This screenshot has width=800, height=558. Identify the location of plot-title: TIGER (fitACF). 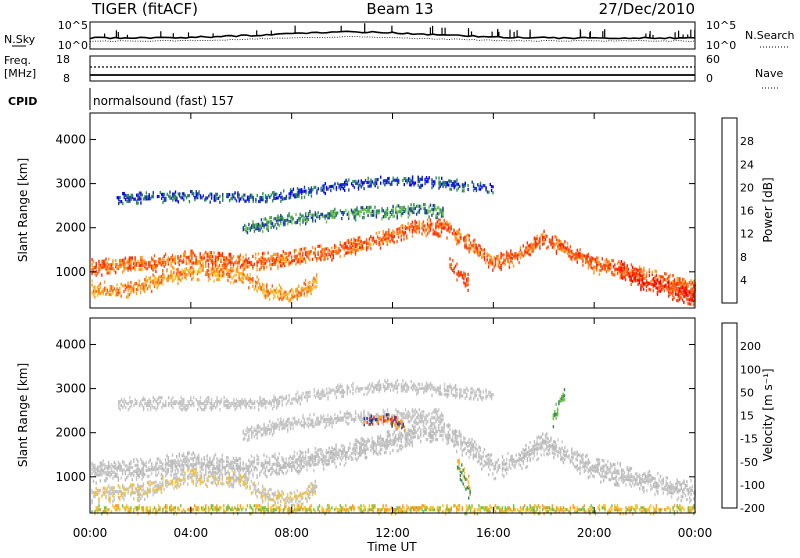
(144, 9).